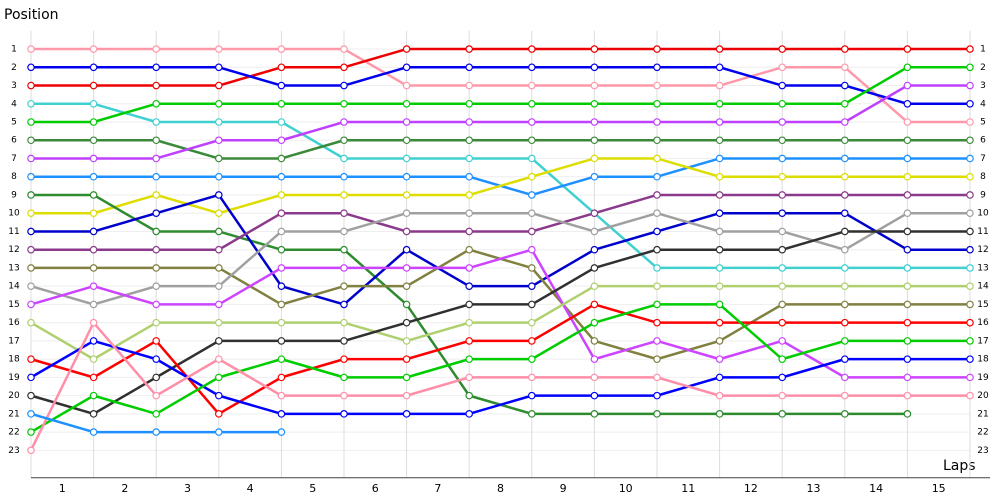  I want to click on y-tick-label: 13, so click(13, 268).